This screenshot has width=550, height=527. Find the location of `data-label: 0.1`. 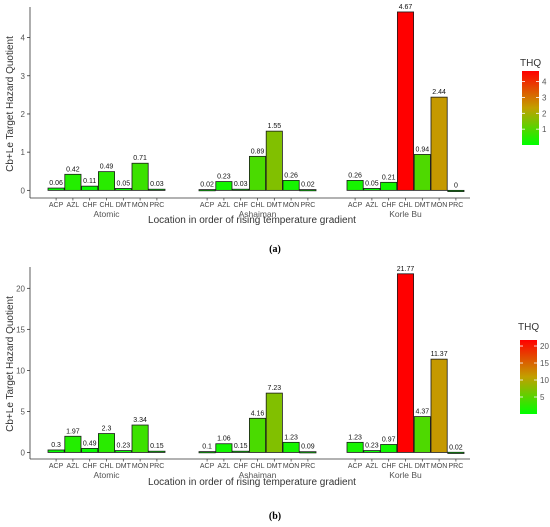

data-label: 0.1 is located at coordinates (207, 447).